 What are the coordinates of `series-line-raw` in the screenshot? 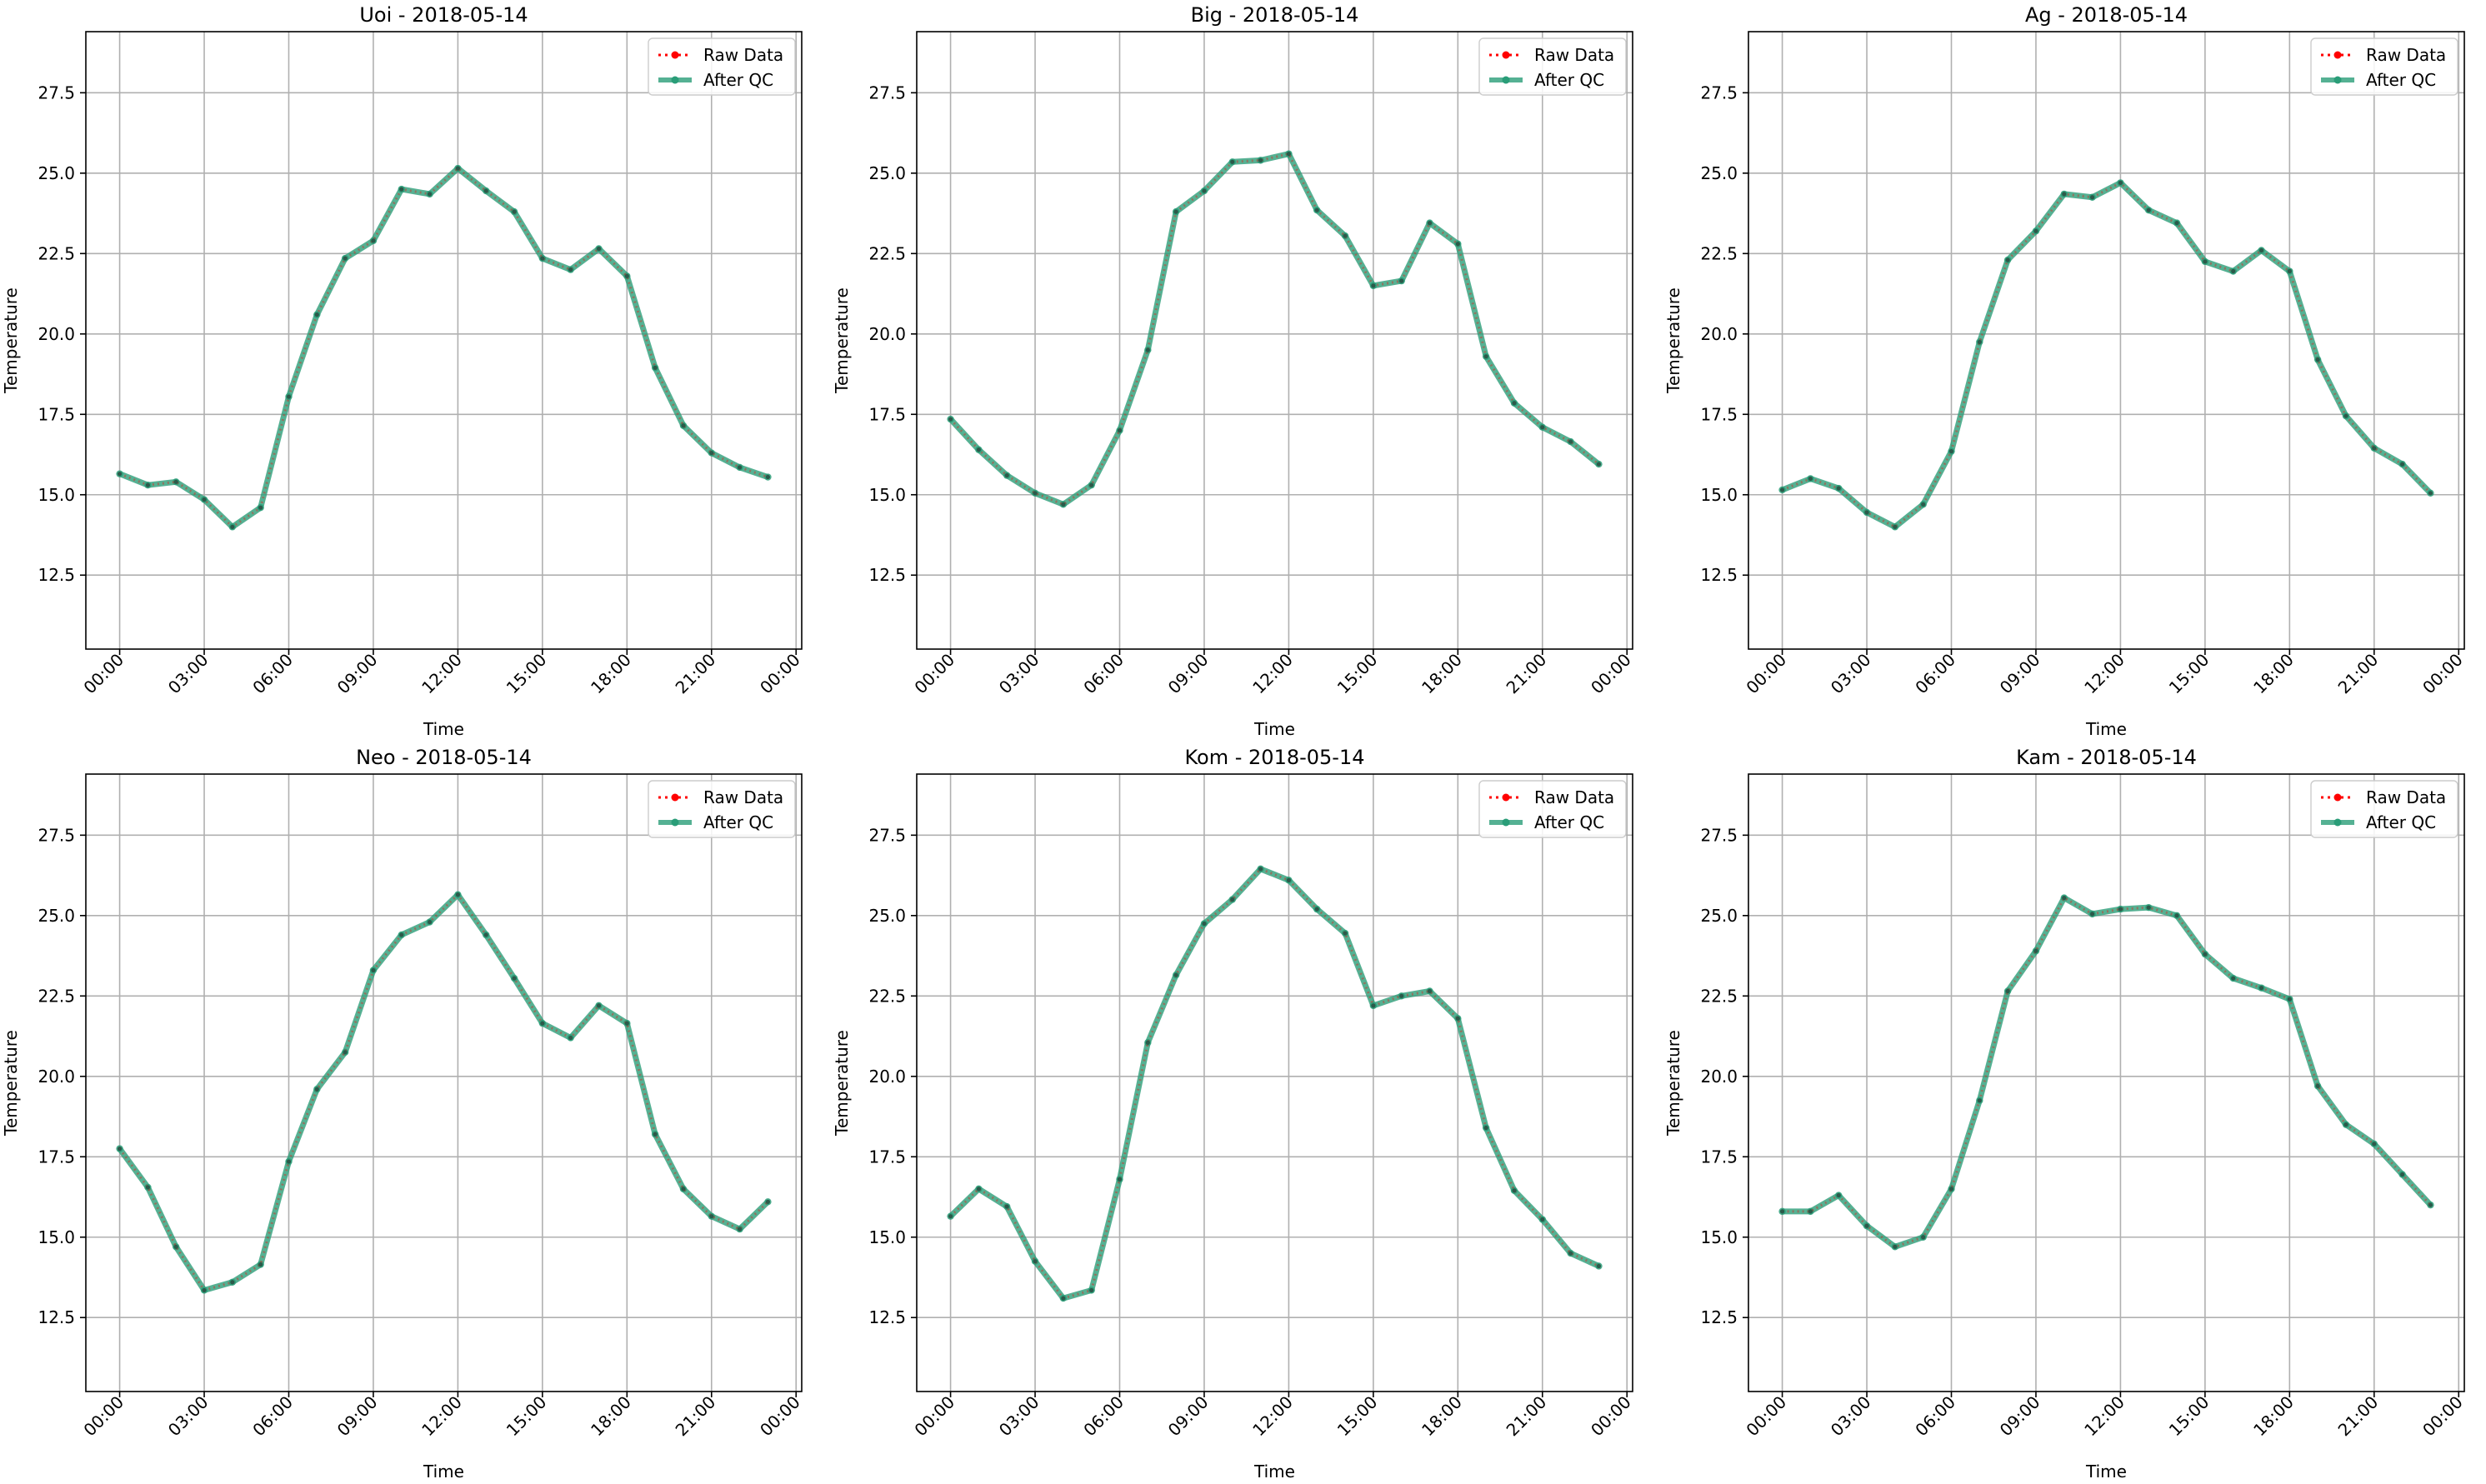 It's located at (1274, 329).